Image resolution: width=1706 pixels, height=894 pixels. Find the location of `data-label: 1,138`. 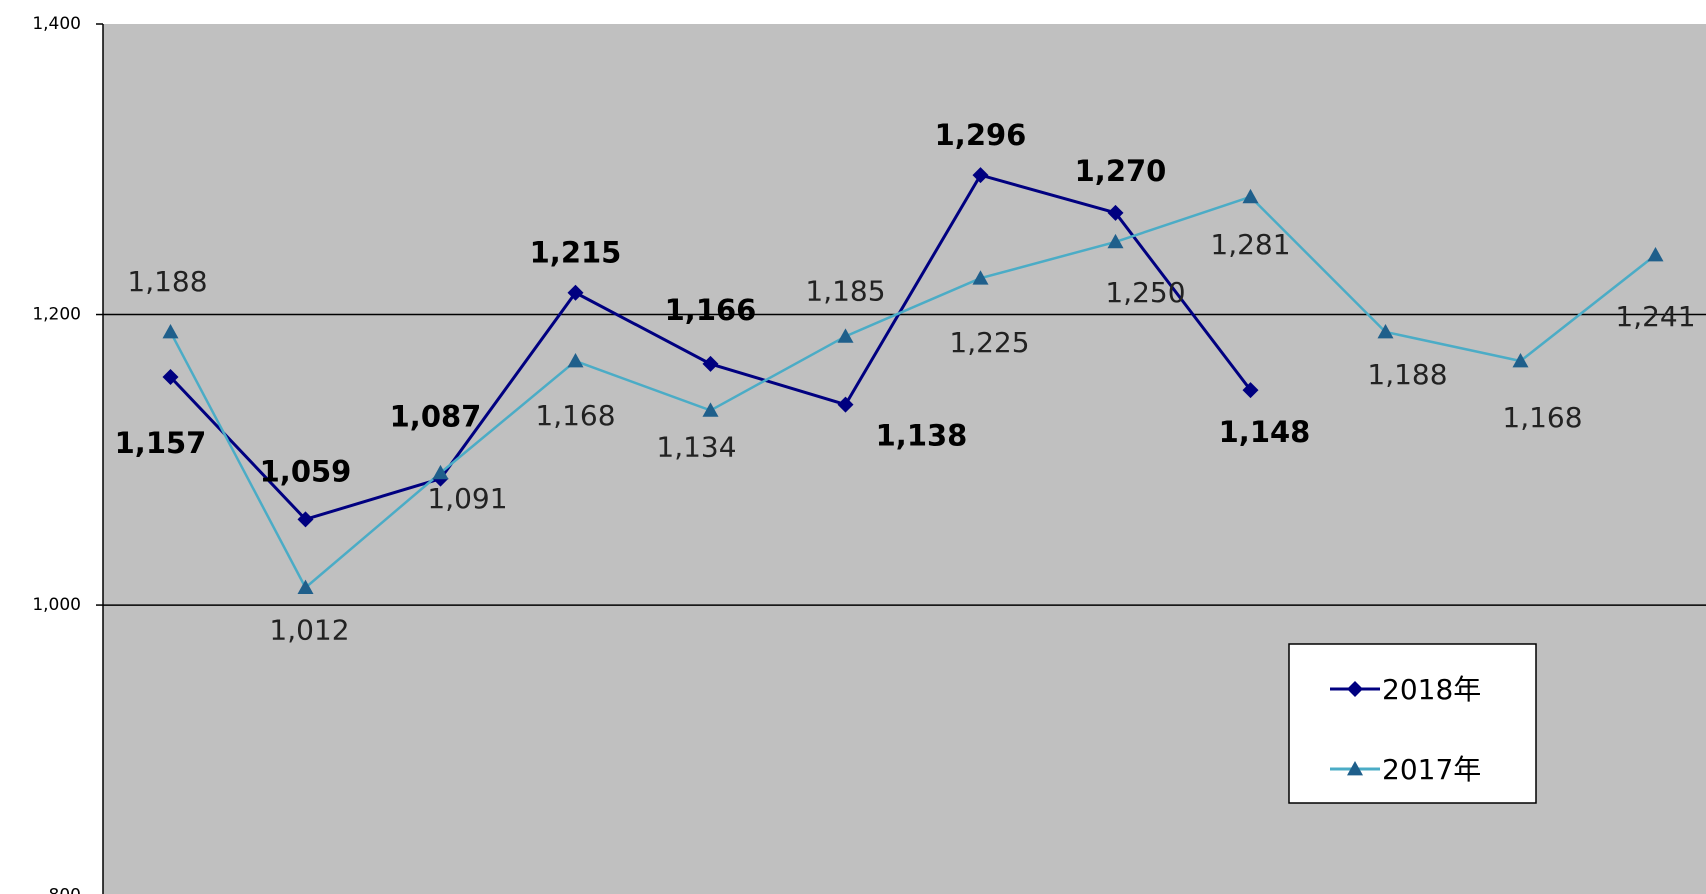

data-label: 1,138 is located at coordinates (922, 436).